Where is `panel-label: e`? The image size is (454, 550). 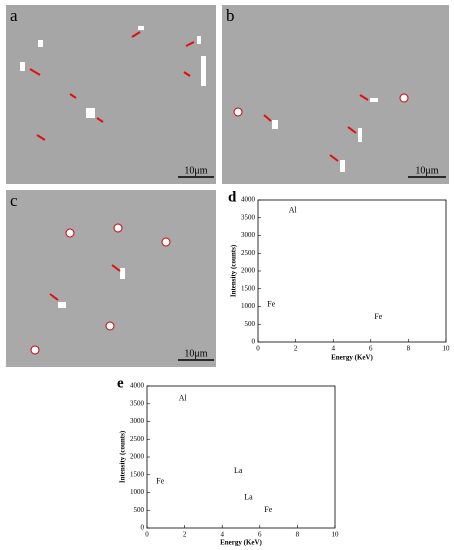 panel-label: e is located at coordinates (120, 383).